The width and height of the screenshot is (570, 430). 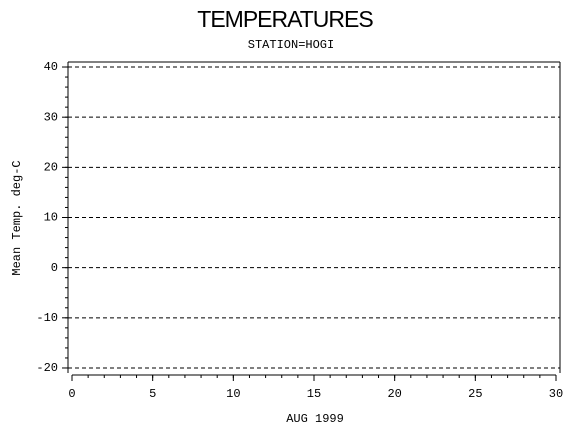 What do you see at coordinates (233, 394) in the screenshot?
I see `x-tick-label: 10` at bounding box center [233, 394].